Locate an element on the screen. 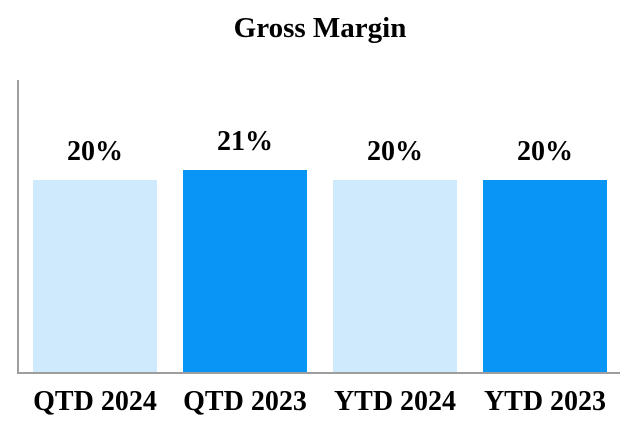 This screenshot has width=640, height=440. bar-value-label-qtd-2023: 21% is located at coordinates (245, 141).